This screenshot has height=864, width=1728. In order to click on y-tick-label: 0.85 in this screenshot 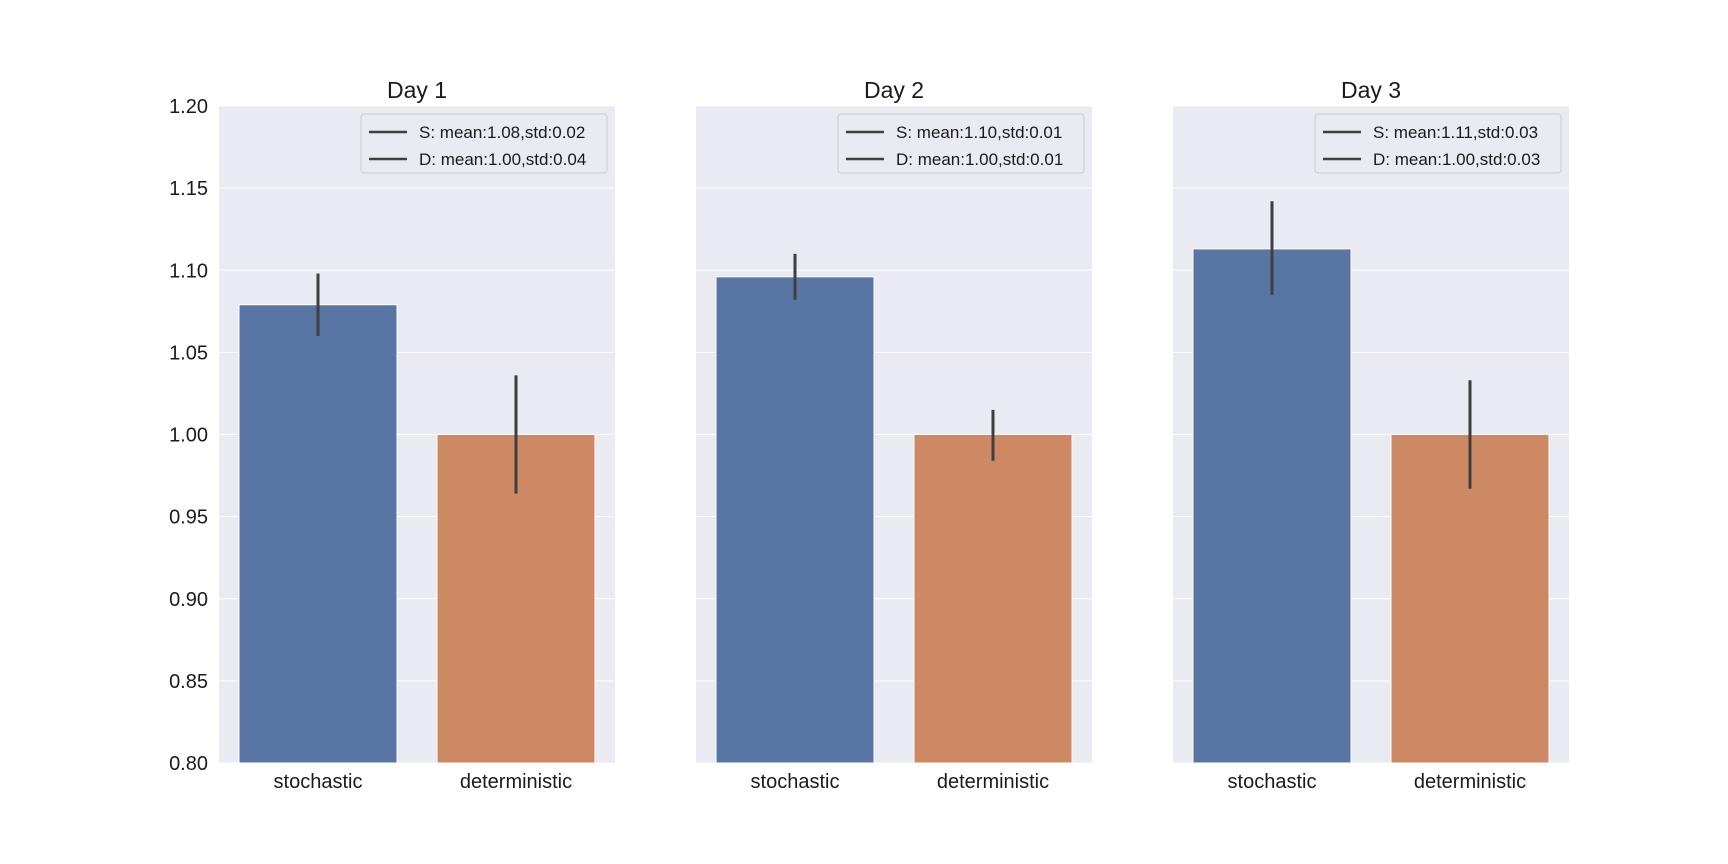, I will do `click(188, 682)`.